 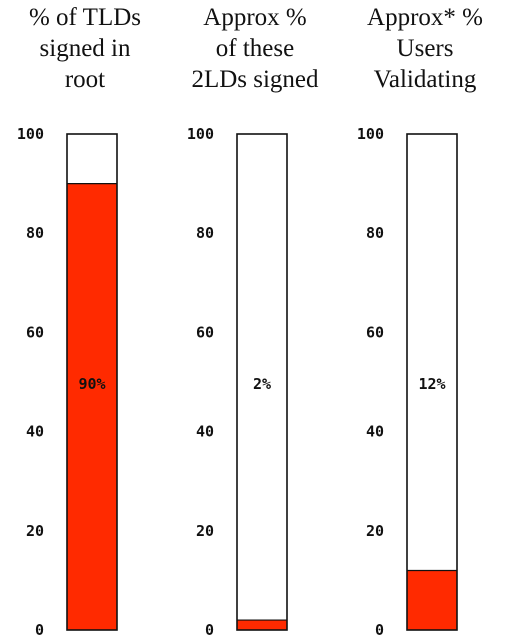 I want to click on data-label: 90%, so click(x=91, y=384).